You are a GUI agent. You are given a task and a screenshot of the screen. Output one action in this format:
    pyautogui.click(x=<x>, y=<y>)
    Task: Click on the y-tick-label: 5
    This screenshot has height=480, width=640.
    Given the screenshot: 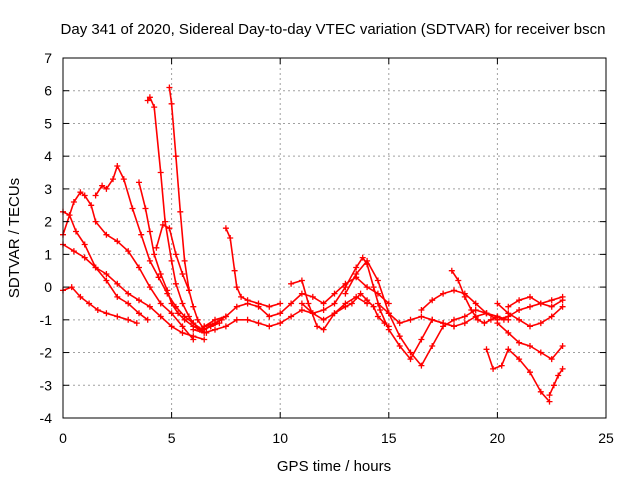 What is the action you would take?
    pyautogui.click(x=48, y=123)
    